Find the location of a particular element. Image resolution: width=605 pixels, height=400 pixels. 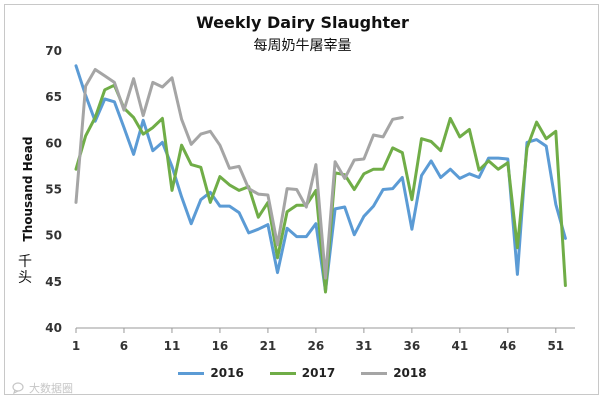

legend-item-2017: 2017 is located at coordinates (302, 373).